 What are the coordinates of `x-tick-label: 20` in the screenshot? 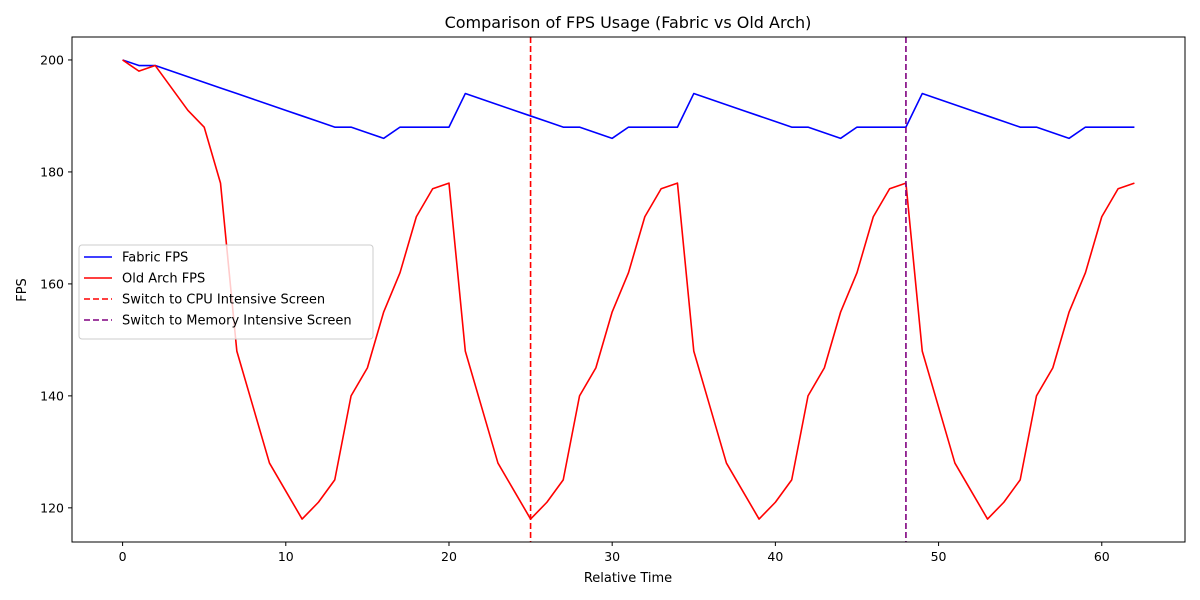 It's located at (449, 556).